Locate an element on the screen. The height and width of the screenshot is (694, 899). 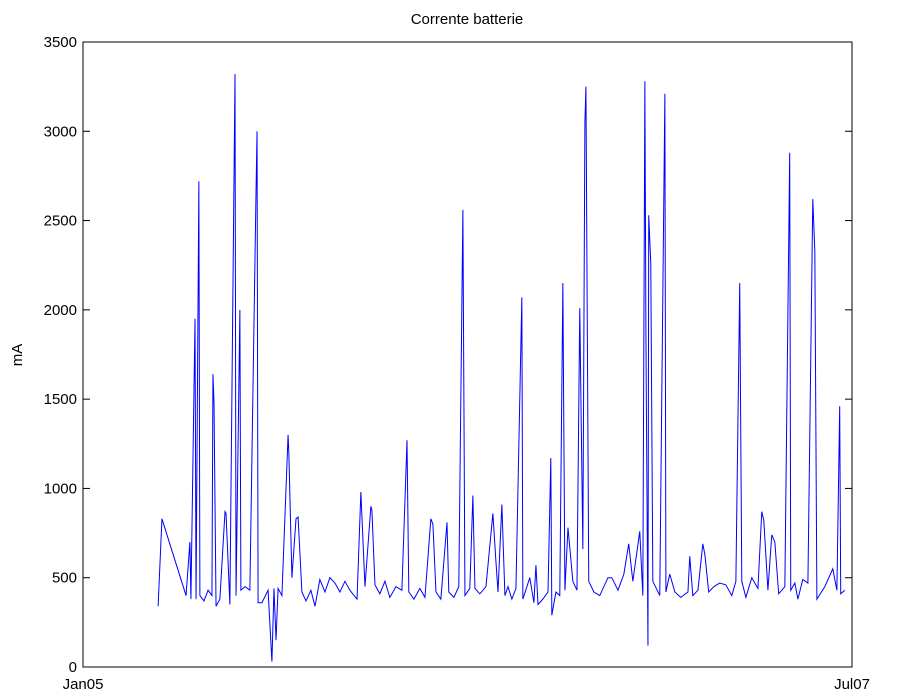
x-tick-label: Jan05 is located at coordinates (83, 684).